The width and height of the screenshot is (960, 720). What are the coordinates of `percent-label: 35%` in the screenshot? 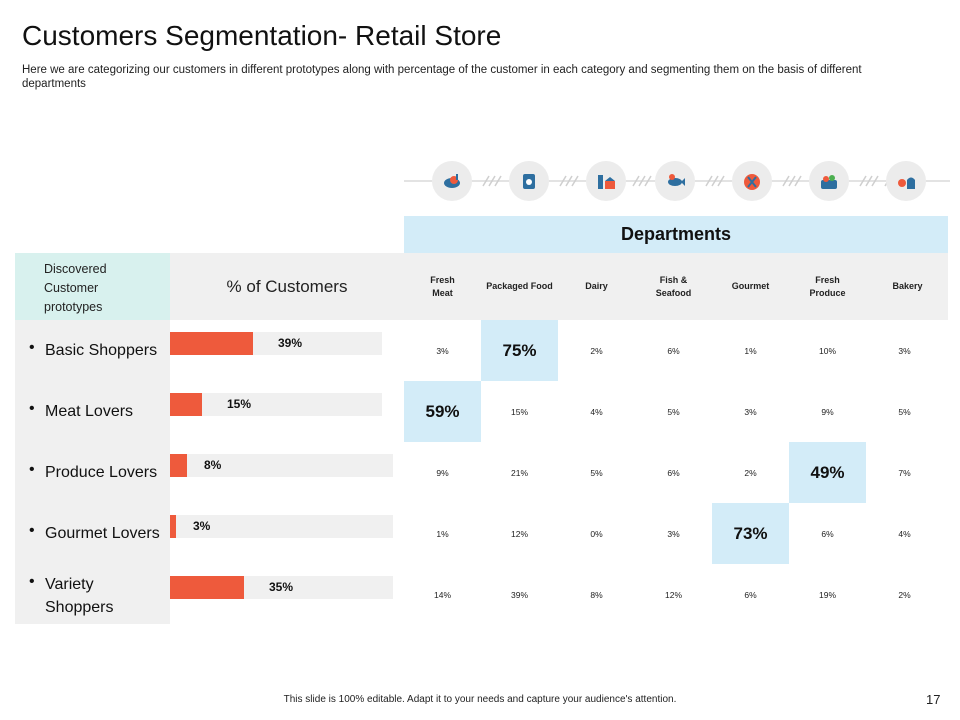 It's located at (281, 587).